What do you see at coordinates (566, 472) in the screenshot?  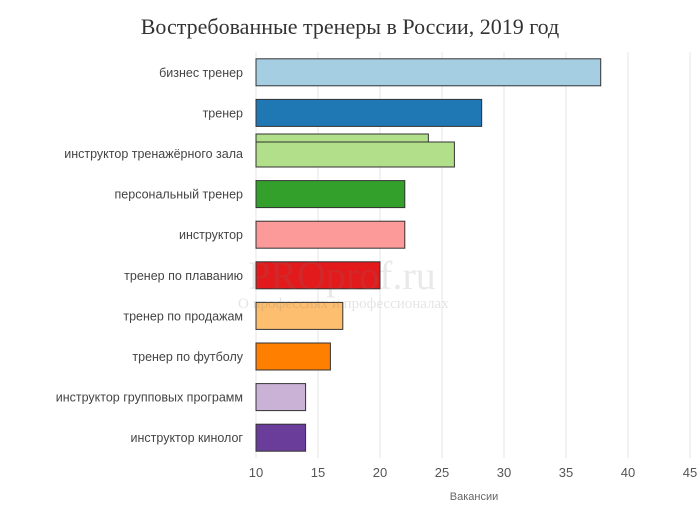 I see `x-tick-label: 35` at bounding box center [566, 472].